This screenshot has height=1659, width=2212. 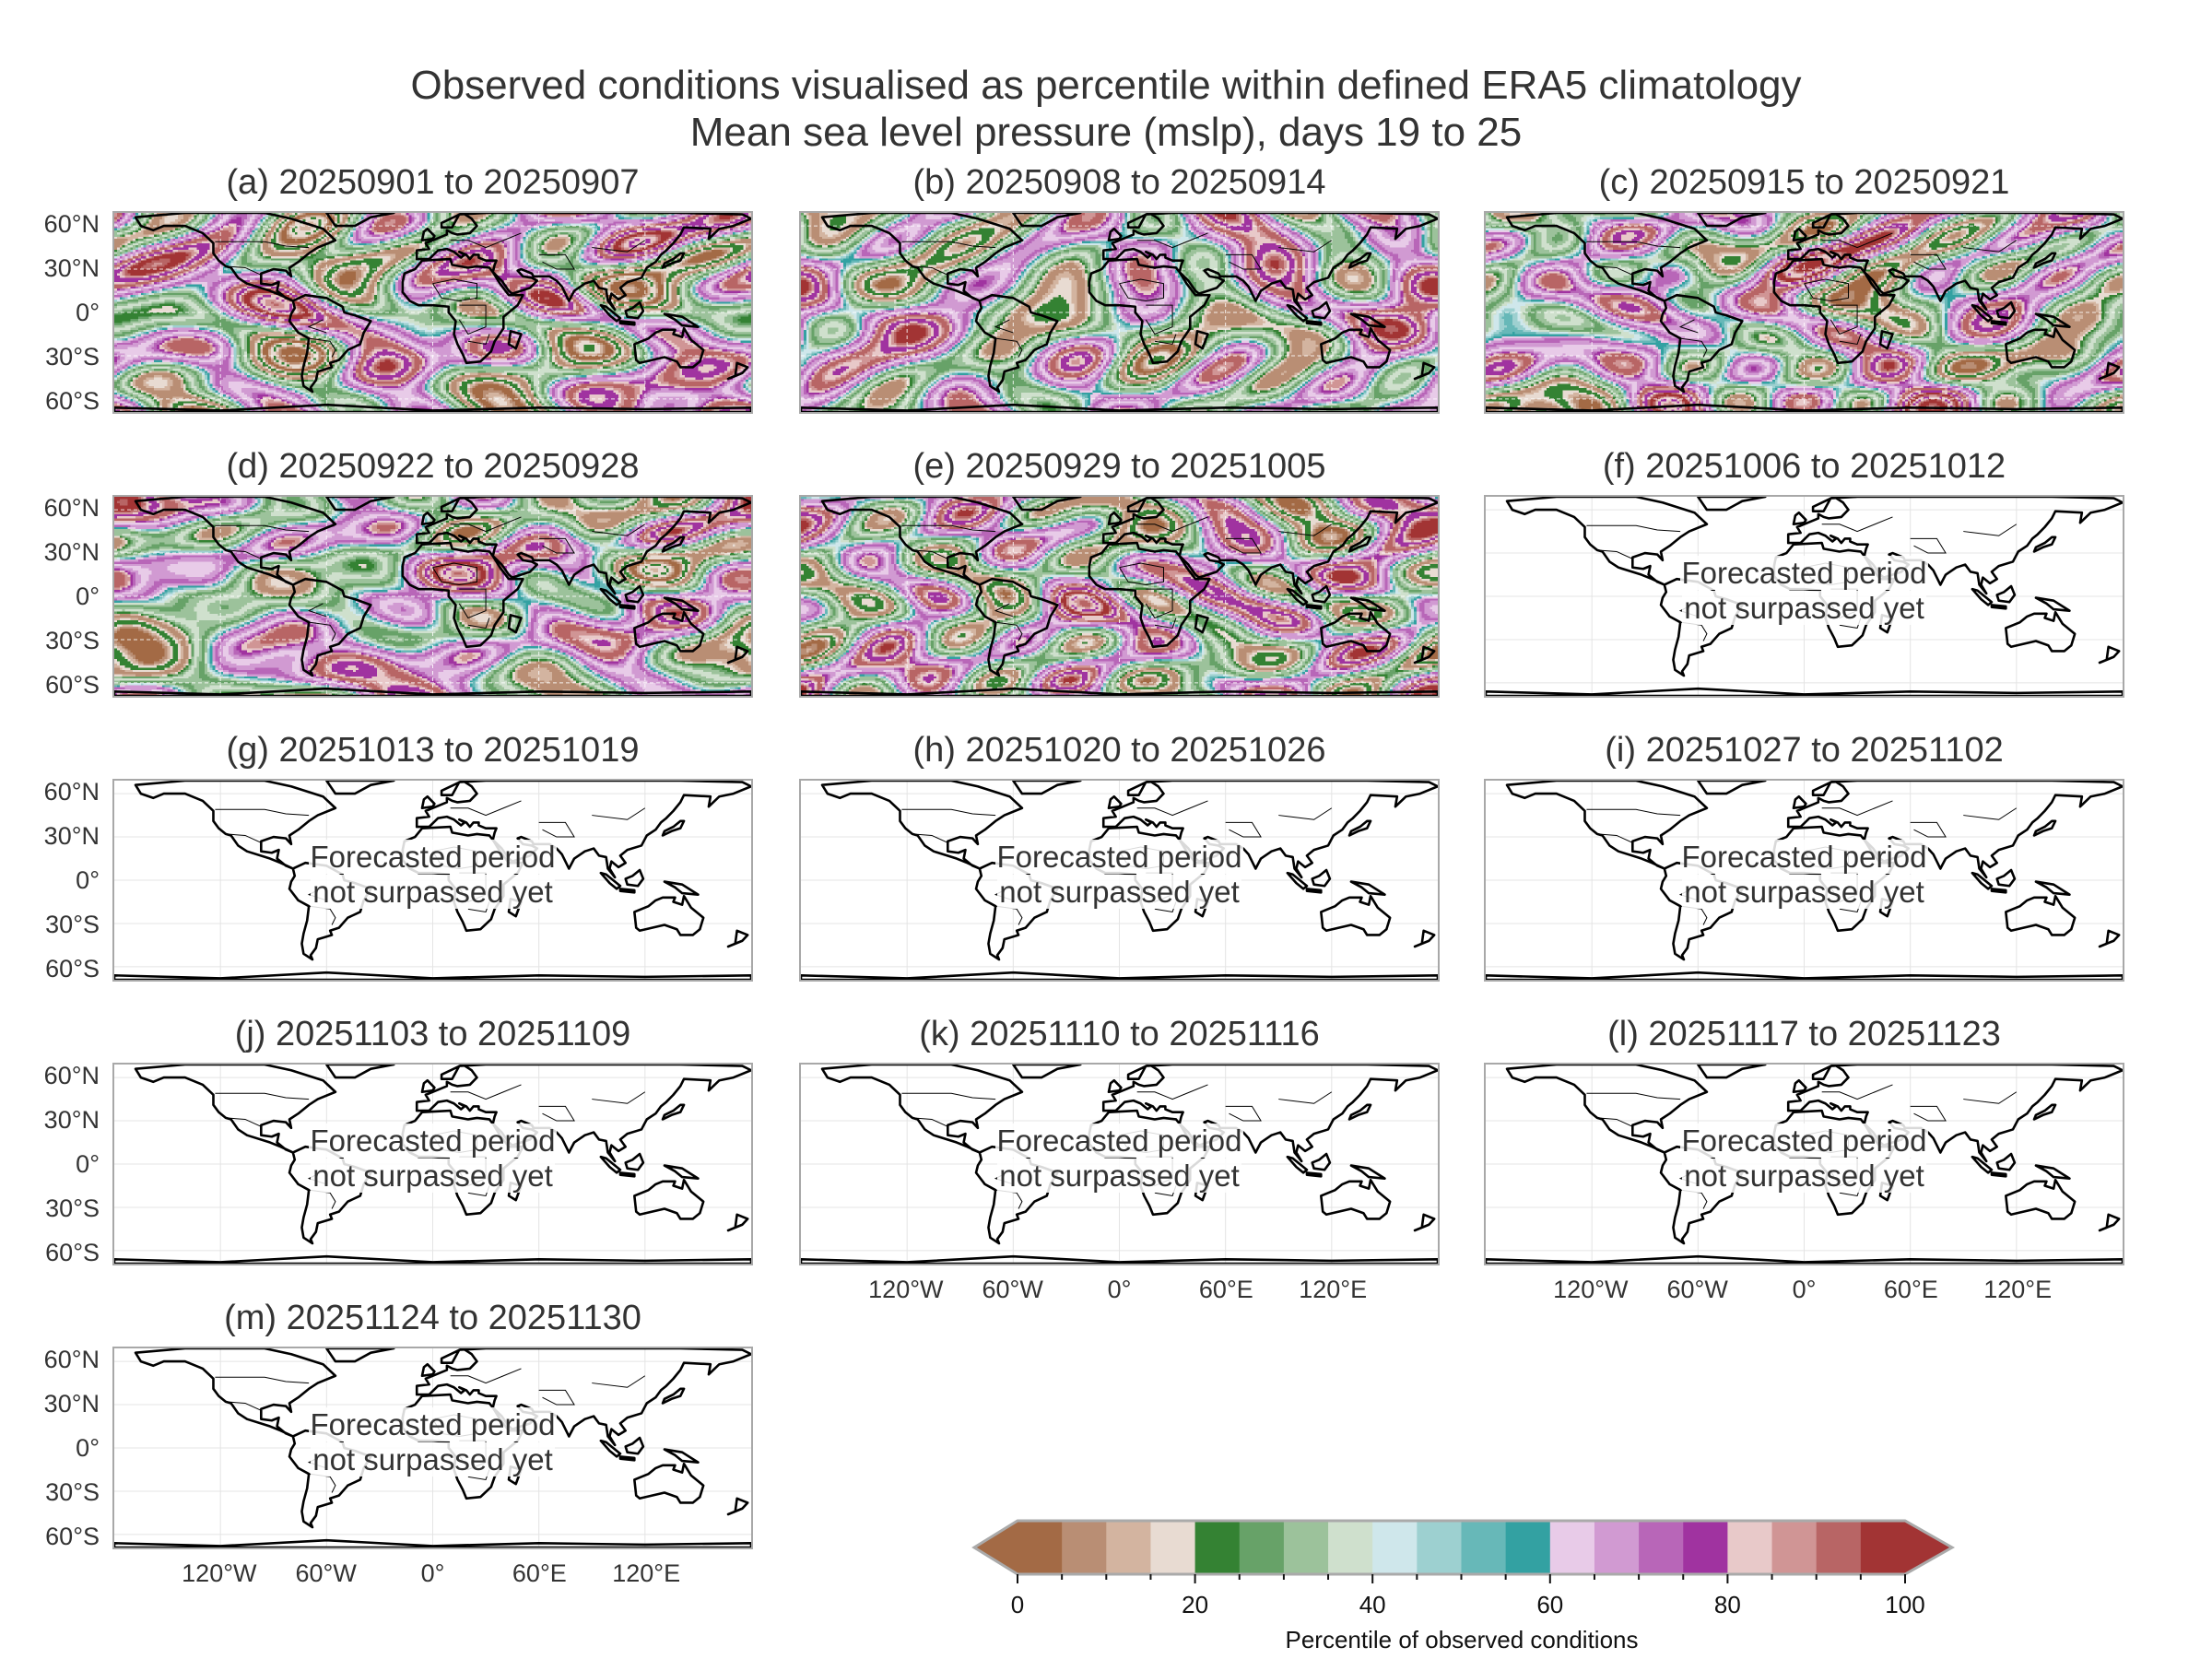 I want to click on lon-tick-label: 120°W, so click(x=219, y=1573).